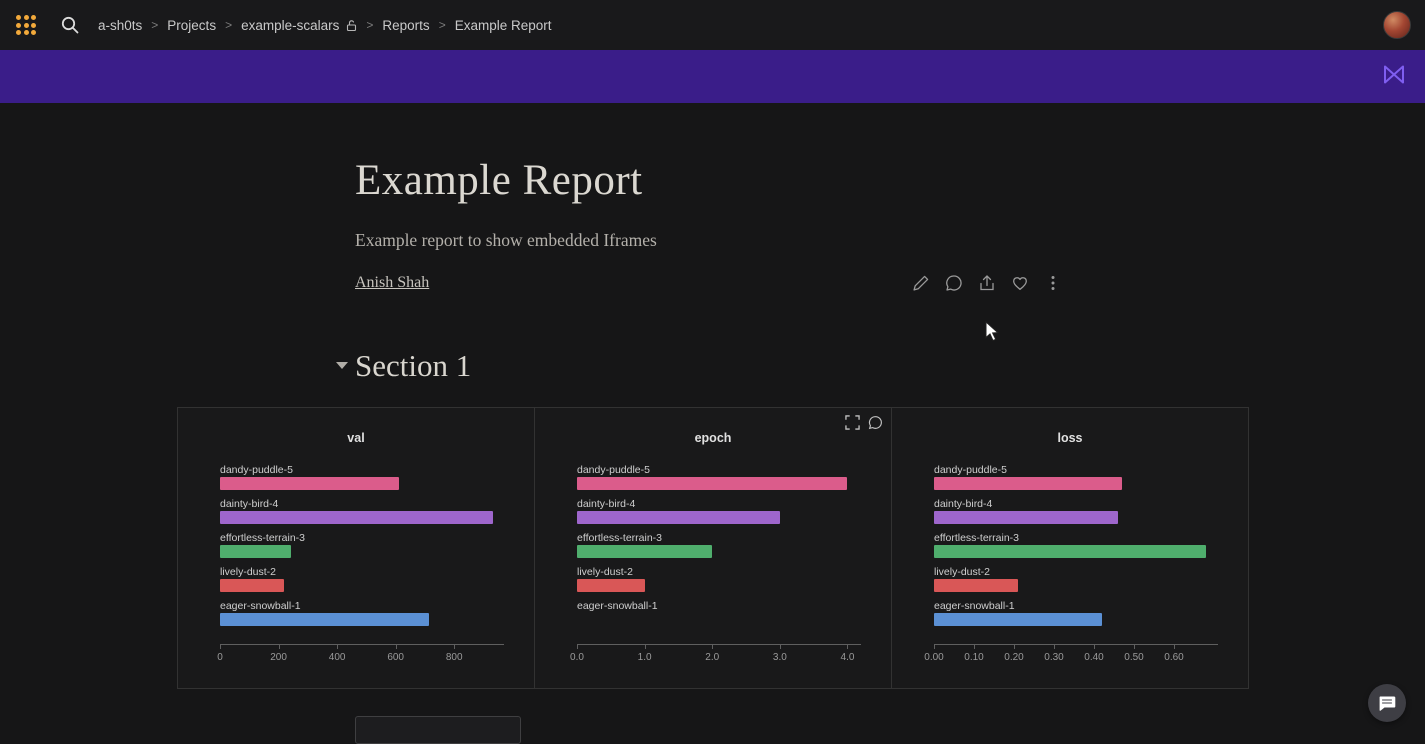 This screenshot has width=1425, height=744. I want to click on breadcrumb-entity: a-sh0ts, so click(120, 25).